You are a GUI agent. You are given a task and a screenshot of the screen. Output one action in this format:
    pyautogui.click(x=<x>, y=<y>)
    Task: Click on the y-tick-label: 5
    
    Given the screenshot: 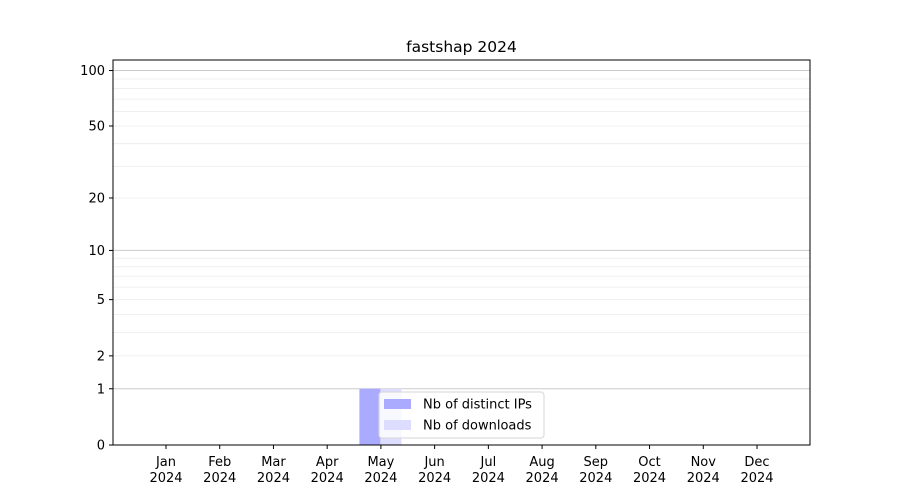 What is the action you would take?
    pyautogui.click(x=101, y=300)
    